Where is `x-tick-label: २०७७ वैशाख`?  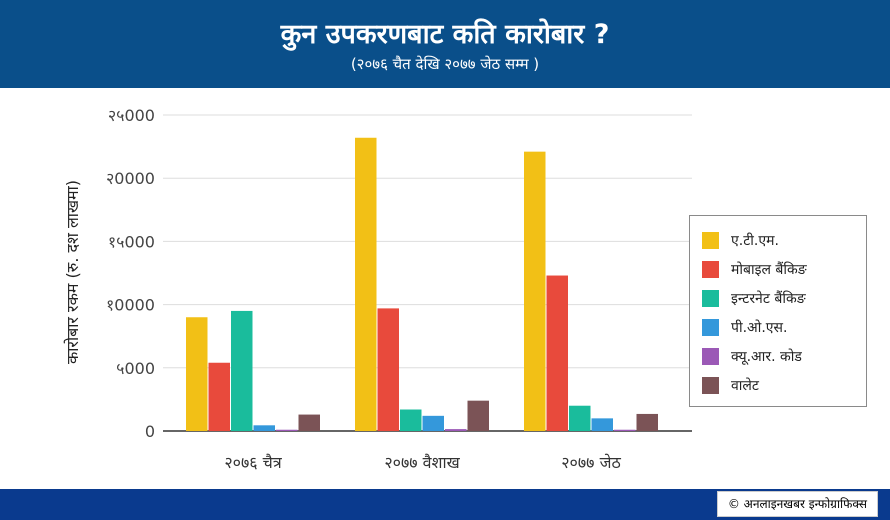
x-tick-label: २०७७ वैशाख is located at coordinates (422, 462).